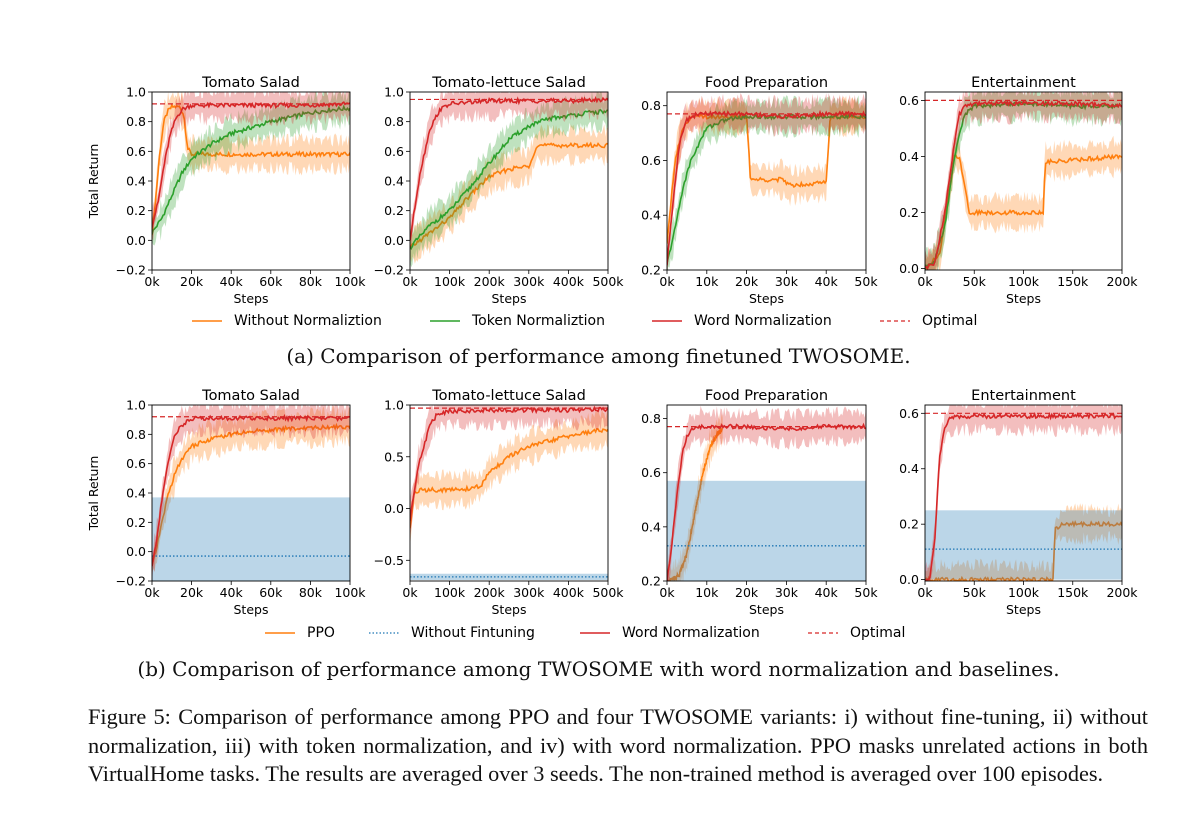 The width and height of the screenshot is (1197, 822). What do you see at coordinates (250, 83) in the screenshot?
I see `subplot-title: Tomato Salad` at bounding box center [250, 83].